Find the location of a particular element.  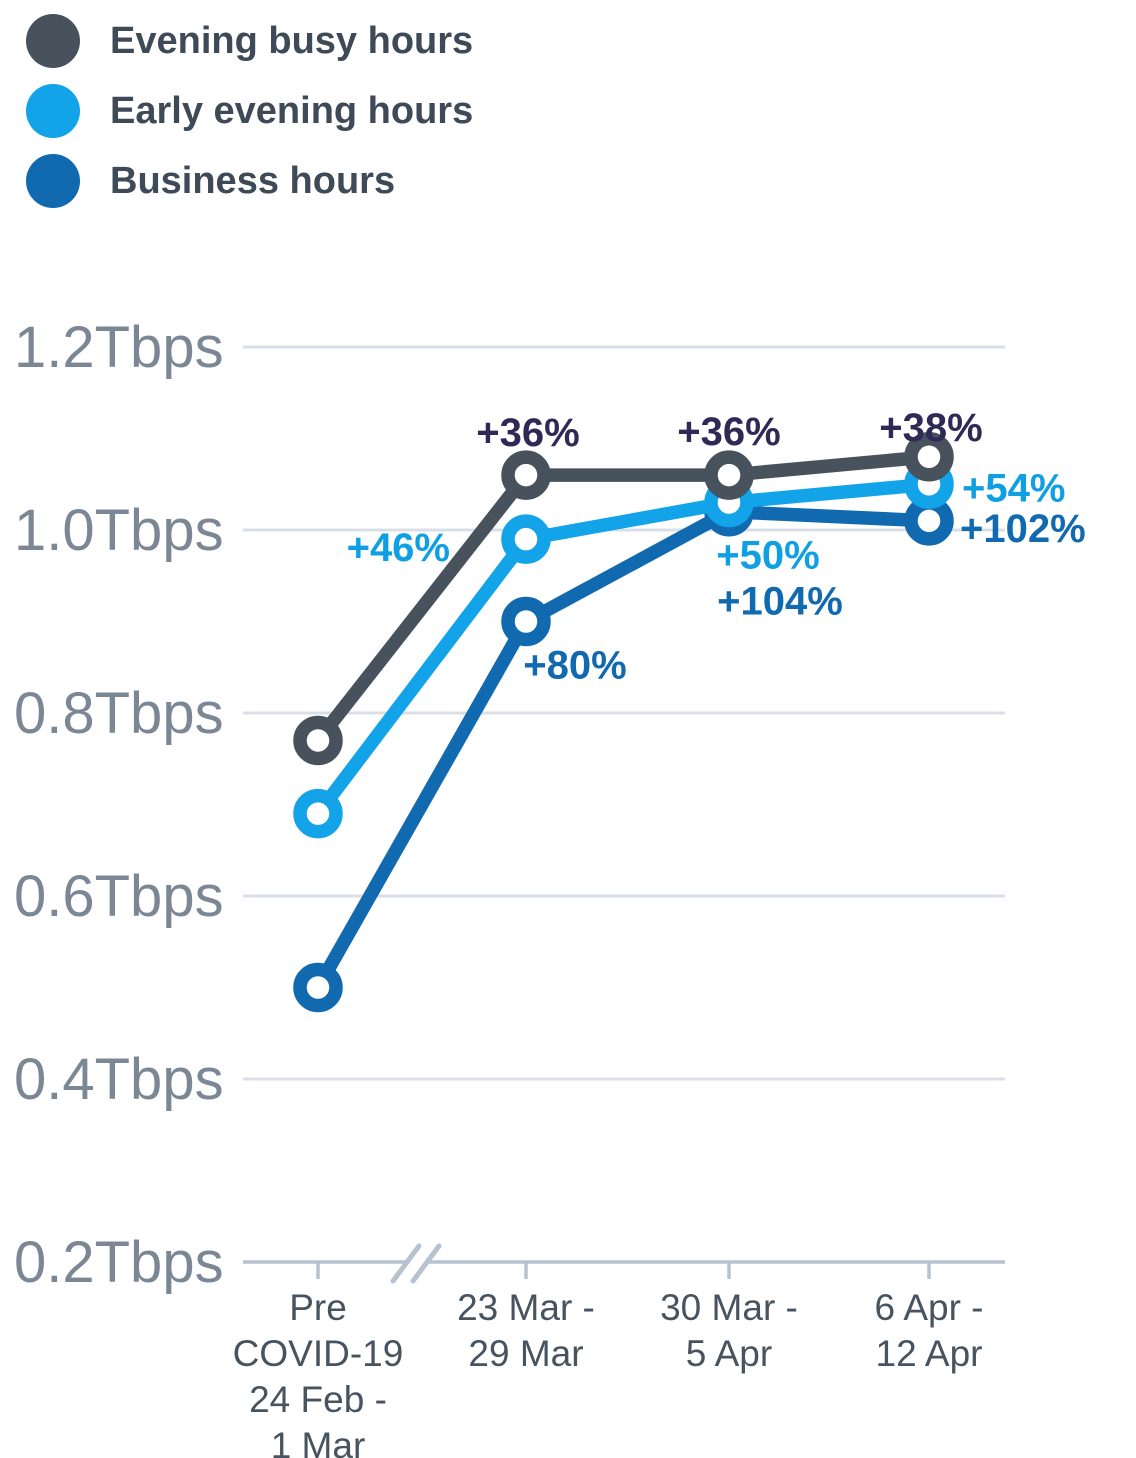

y-axis-label-0.2Tbps: 0.2Tbps is located at coordinates (119, 1262).